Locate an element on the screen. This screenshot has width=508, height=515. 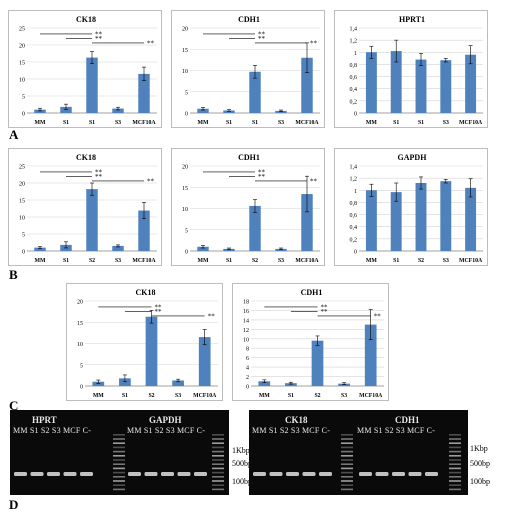
chart-title: HPRT1 is located at coordinates (412, 19).